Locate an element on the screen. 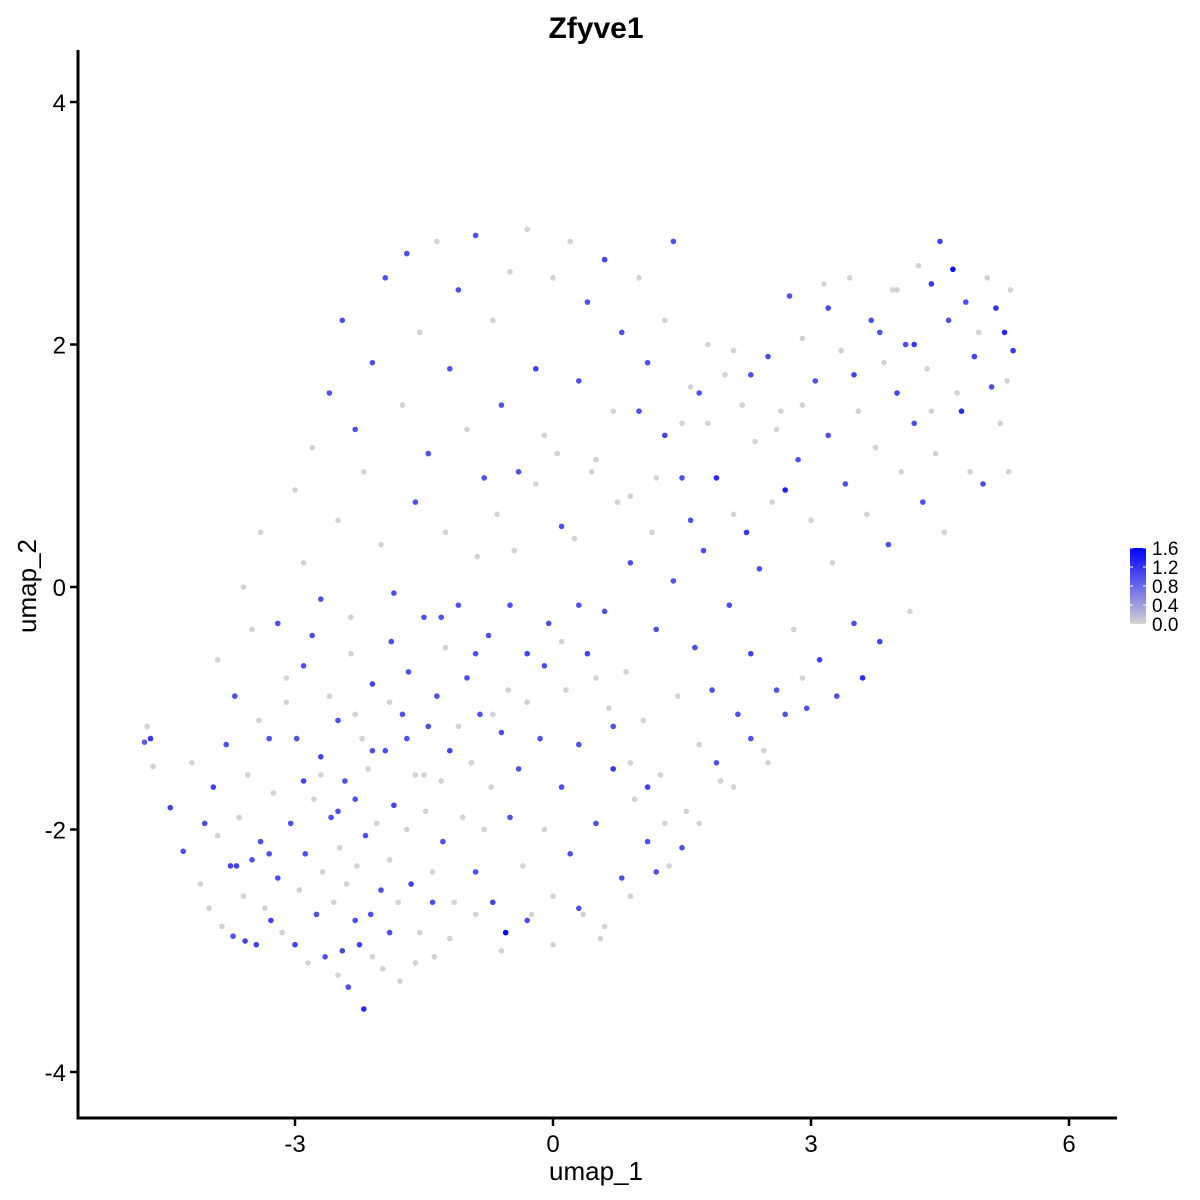 This screenshot has width=1200, height=1200. colorbar-tick-label: 0.8 is located at coordinates (1165, 587).